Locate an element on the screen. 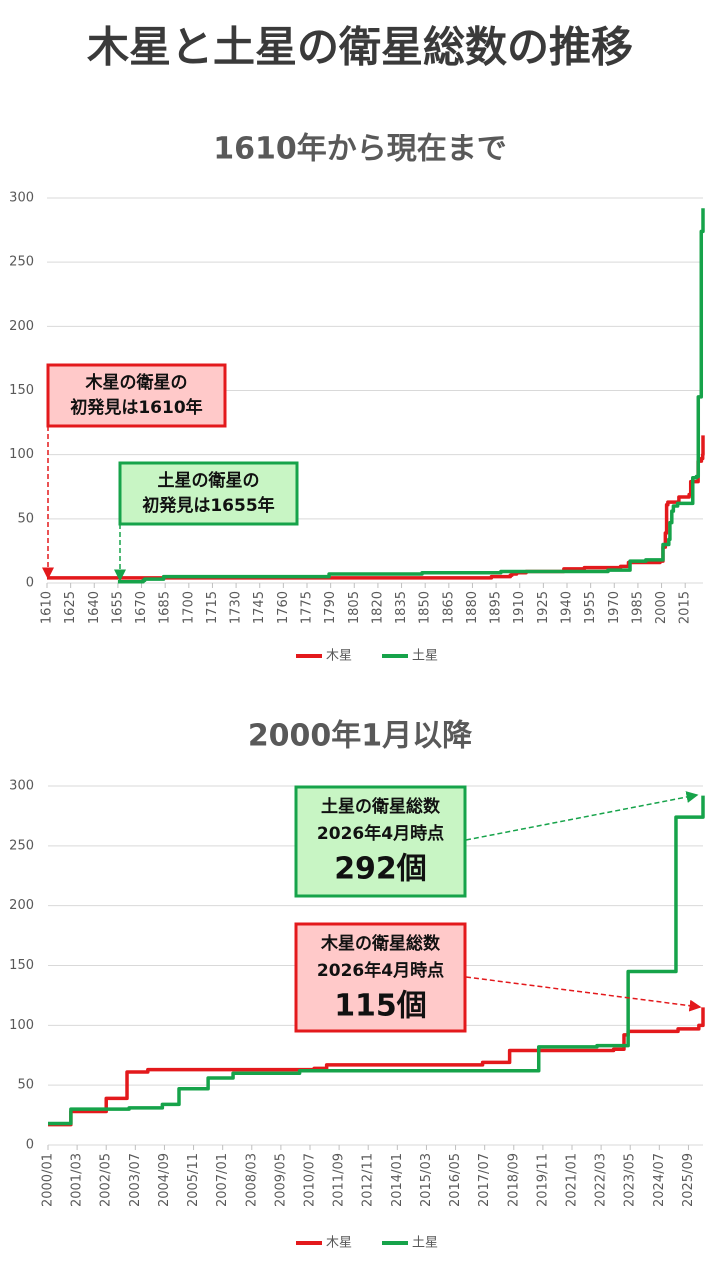 Image resolution: width=720 pixels, height=1280 pixels. annotation-text: 115個 is located at coordinates (380, 1006).